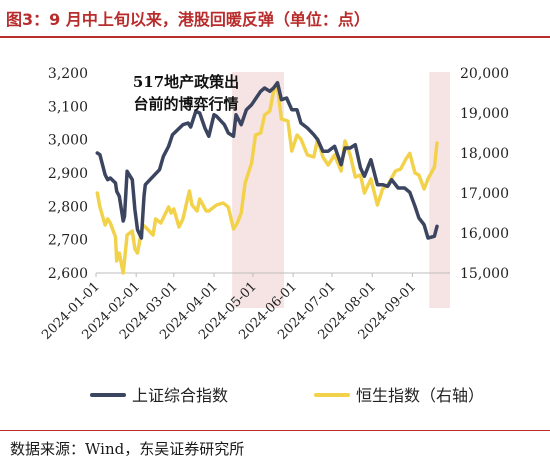  I want to click on legend: 上证综合指数 恒生指数（右轴）, so click(287, 395).